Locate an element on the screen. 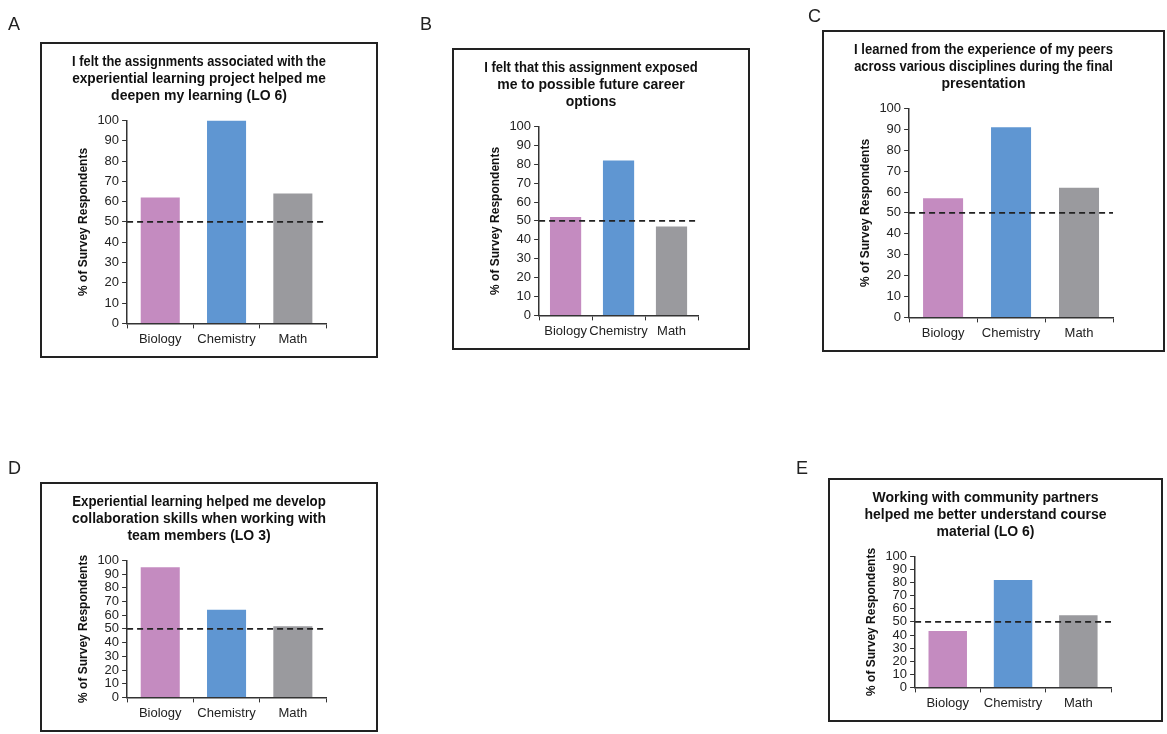 This screenshot has width=1167, height=734. text: B is located at coordinates (426, 24).